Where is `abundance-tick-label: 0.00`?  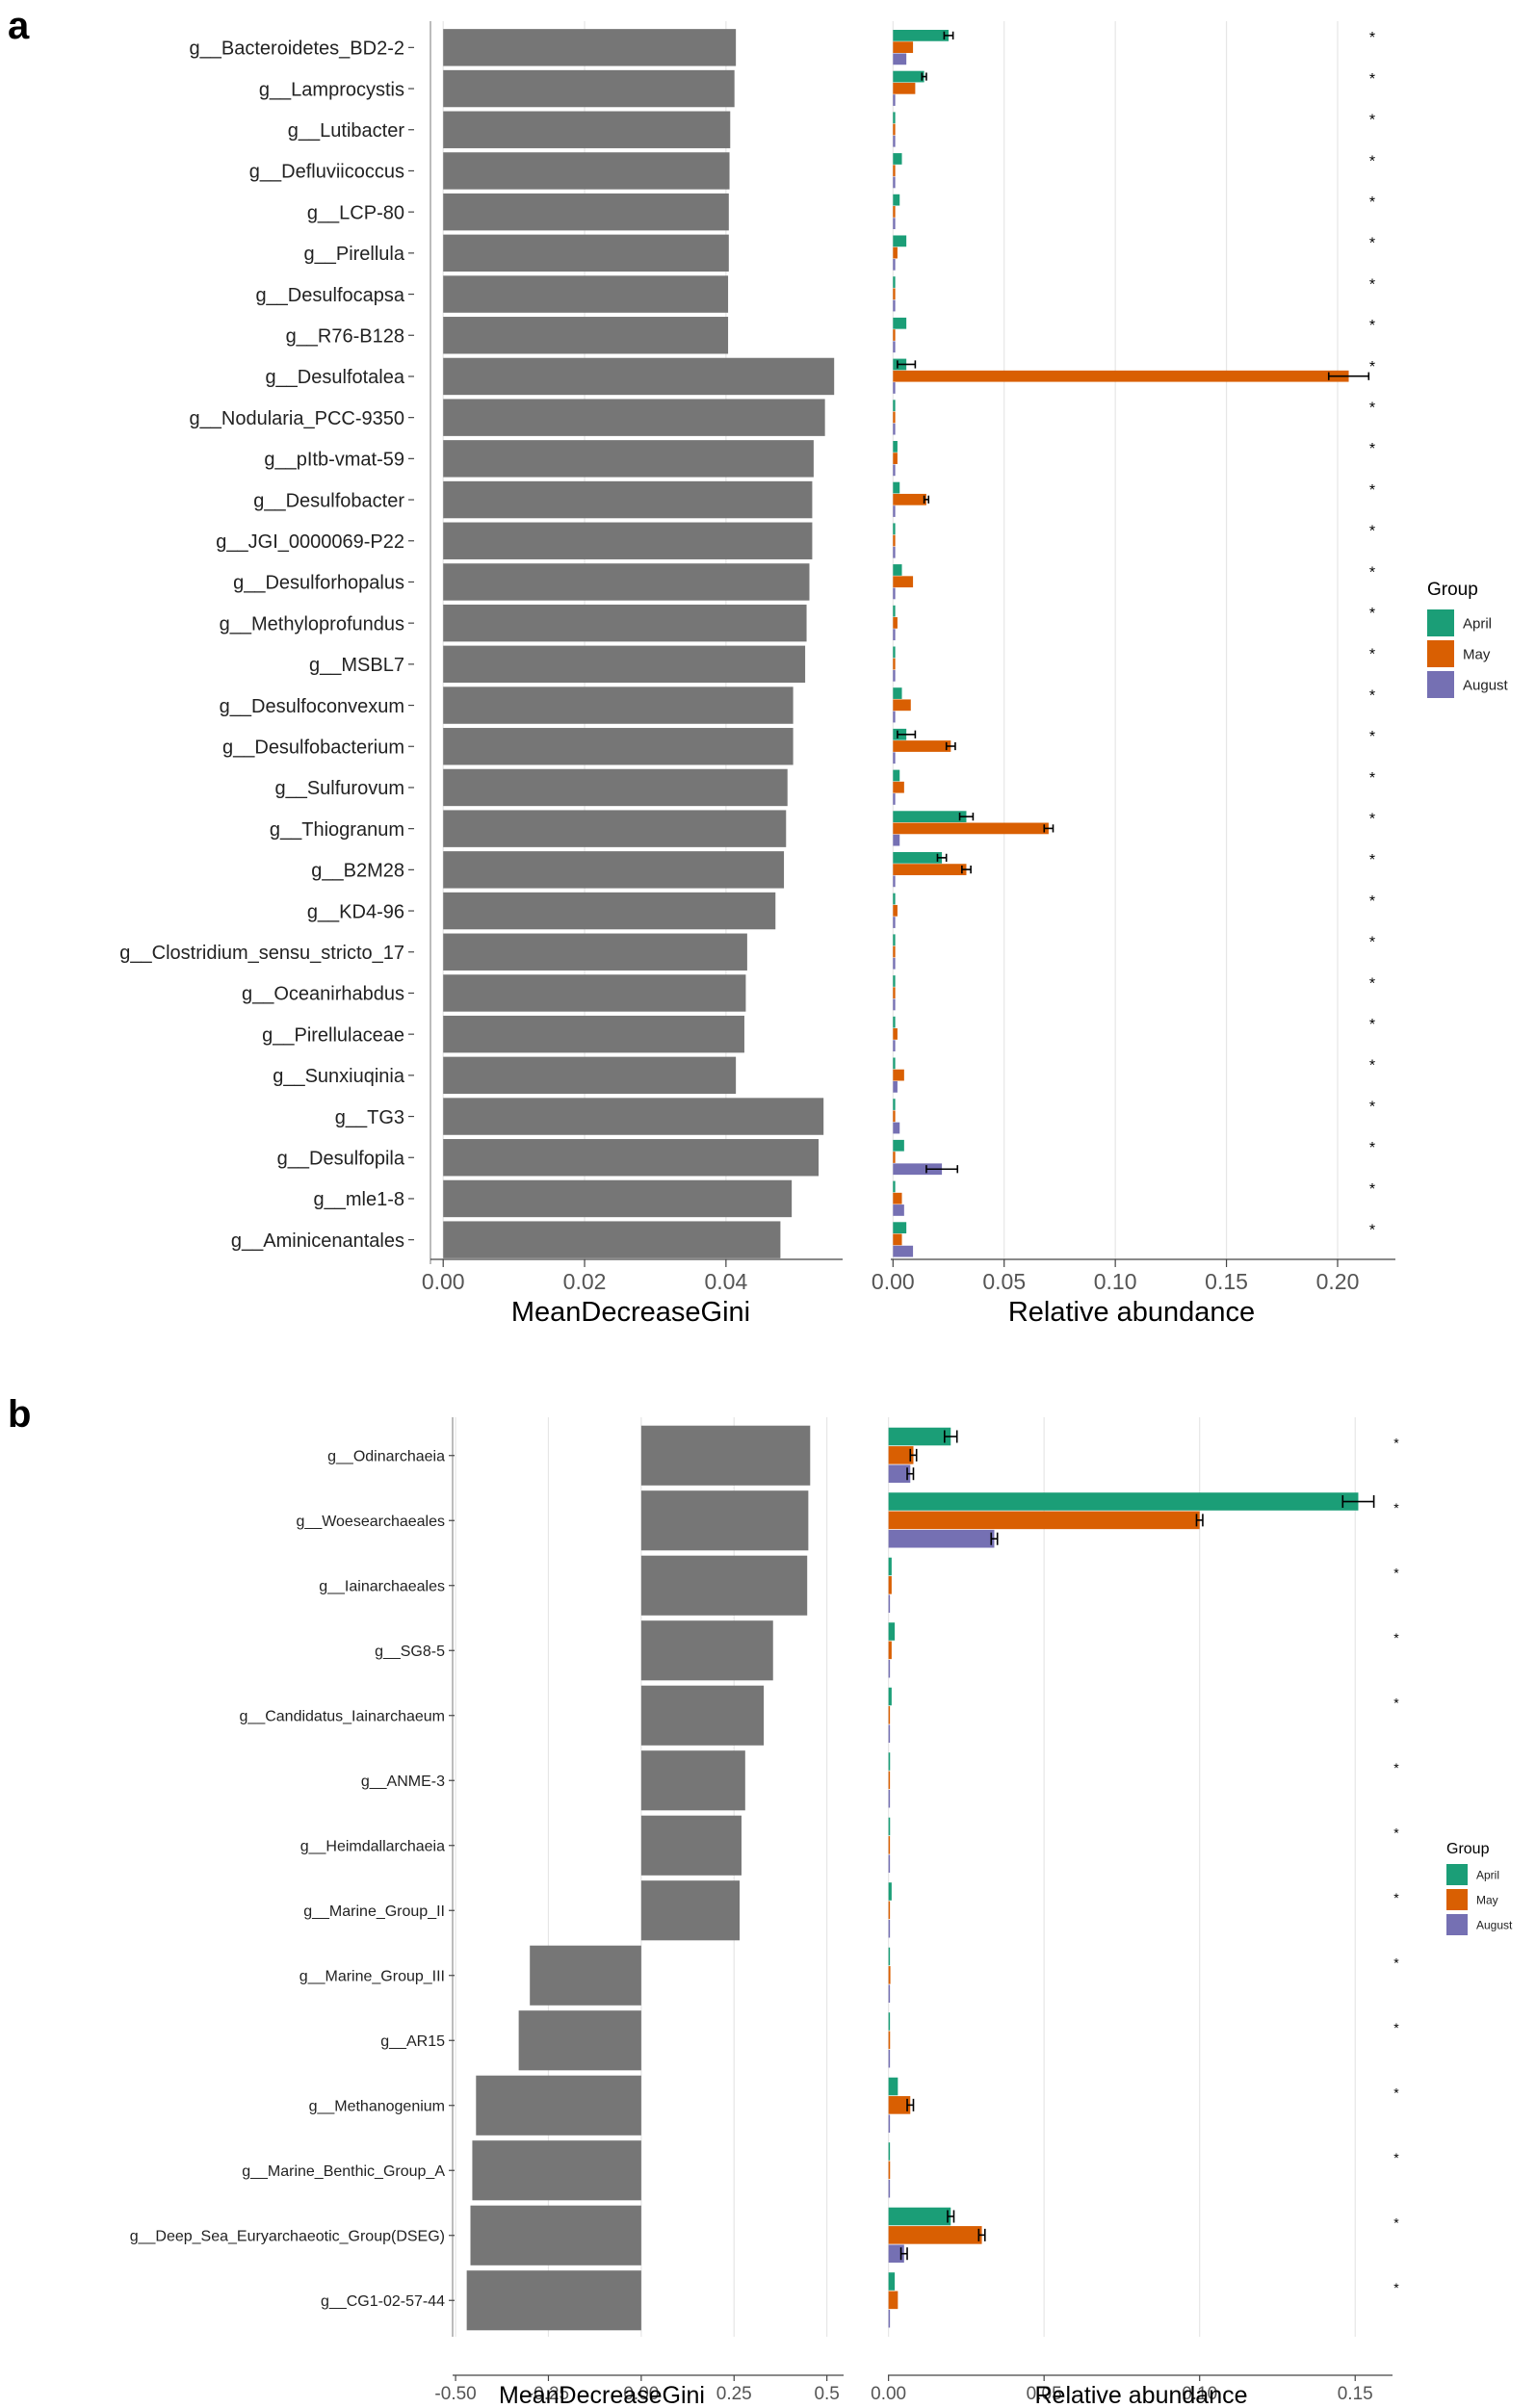 abundance-tick-label: 0.00 is located at coordinates (888, 2394).